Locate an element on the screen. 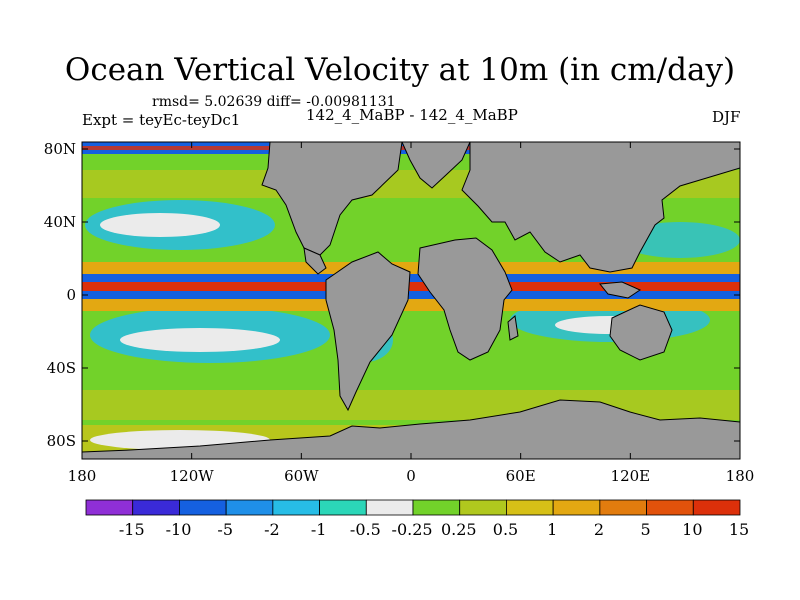 The width and height of the screenshot is (800, 600). australia is located at coordinates (641, 332).